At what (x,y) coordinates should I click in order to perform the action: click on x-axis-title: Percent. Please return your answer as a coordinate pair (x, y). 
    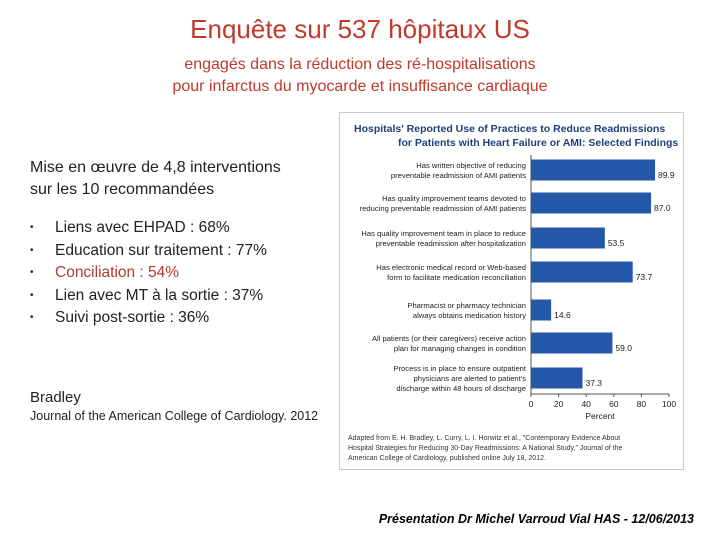
    Looking at the image, I should click on (600, 416).